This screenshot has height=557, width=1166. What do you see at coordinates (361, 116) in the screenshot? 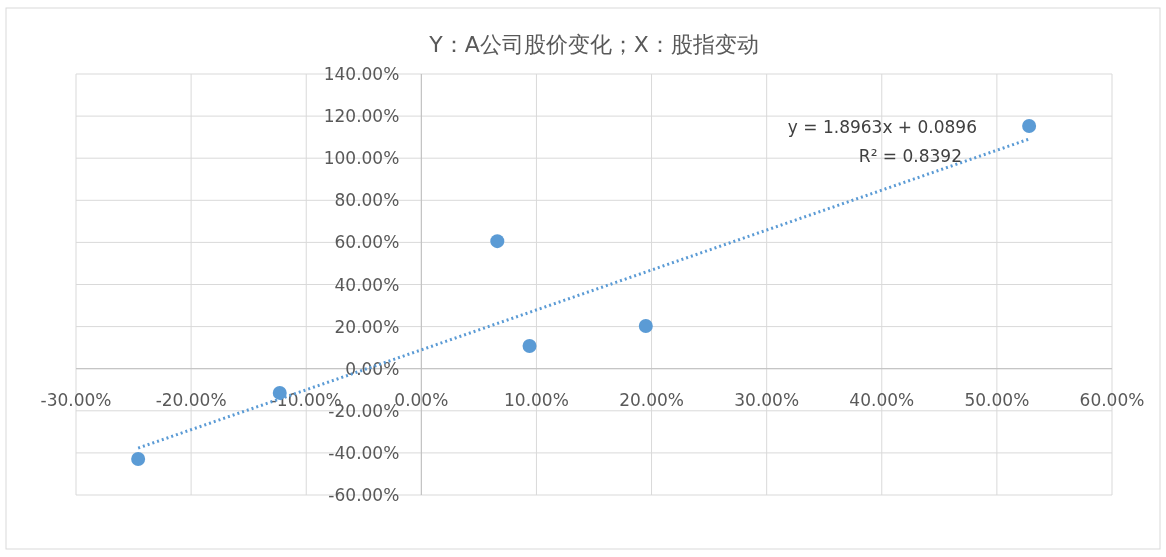
I see `y-tick-label: 120.00%` at bounding box center [361, 116].